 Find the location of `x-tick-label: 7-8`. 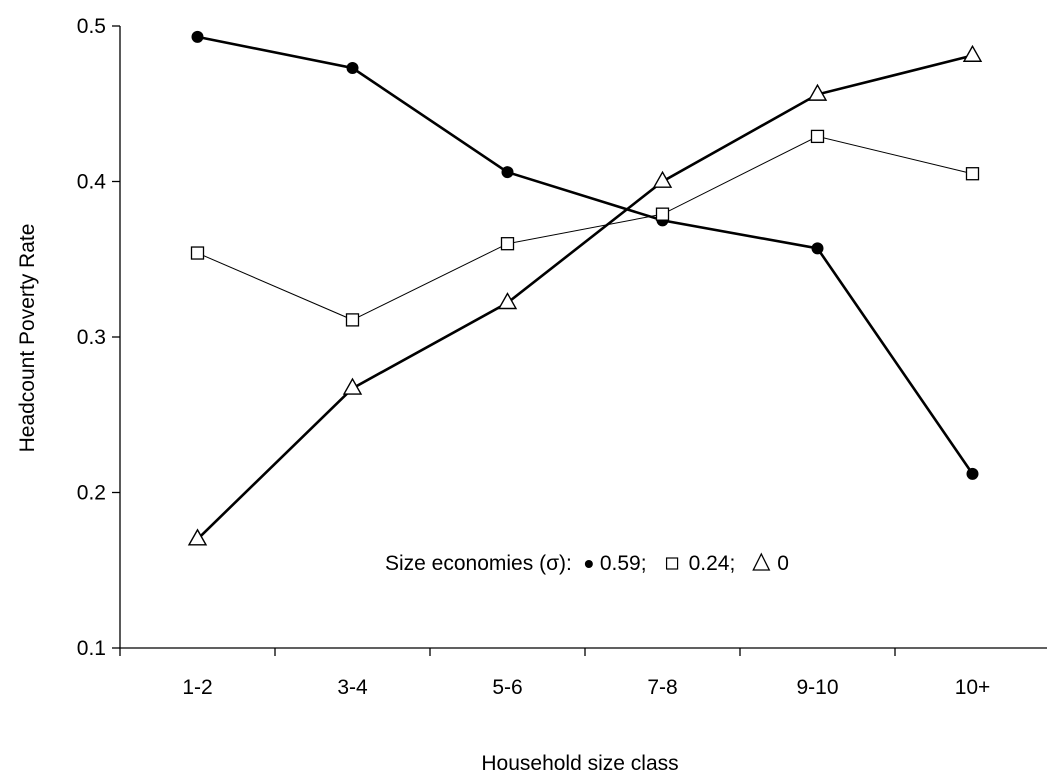

x-tick-label: 7-8 is located at coordinates (662, 687).